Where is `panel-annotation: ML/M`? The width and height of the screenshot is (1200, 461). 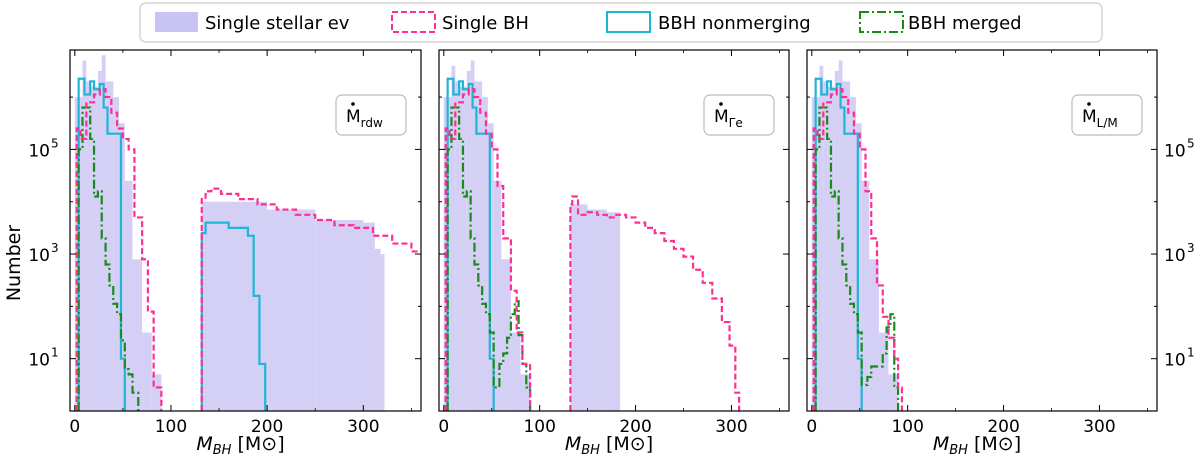
panel-annotation: ML/M is located at coordinates (1100, 118).